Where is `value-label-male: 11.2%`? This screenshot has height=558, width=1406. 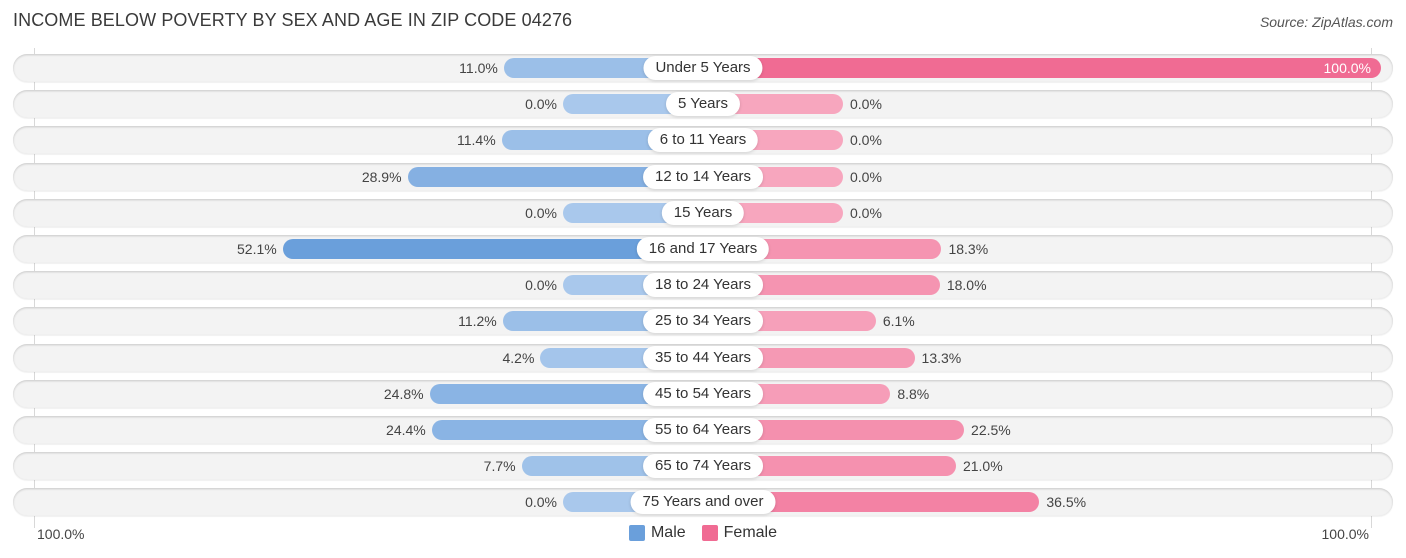 value-label-male: 11.2% is located at coordinates (477, 321).